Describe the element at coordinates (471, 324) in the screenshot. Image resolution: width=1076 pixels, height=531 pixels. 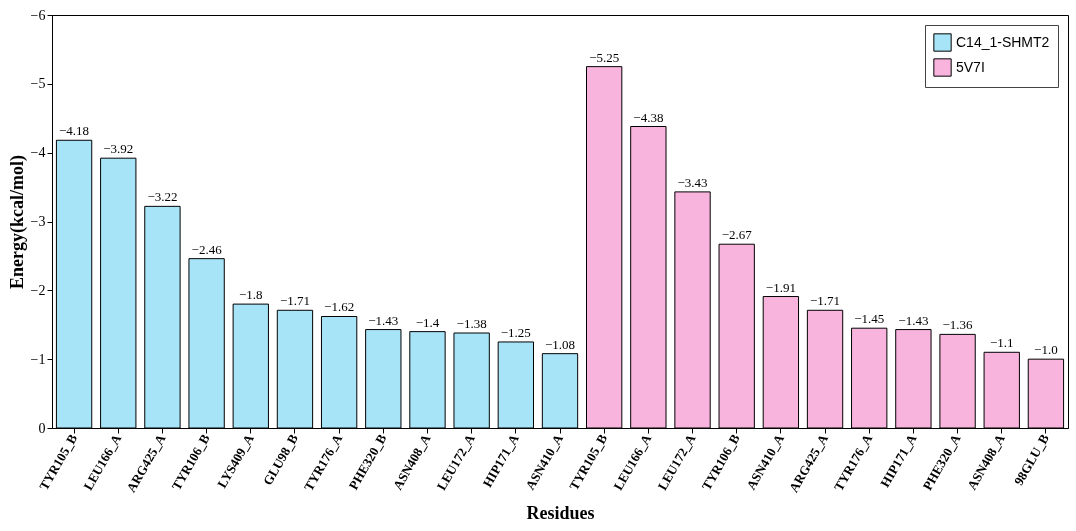
I see `data-label: −1.38` at that location.